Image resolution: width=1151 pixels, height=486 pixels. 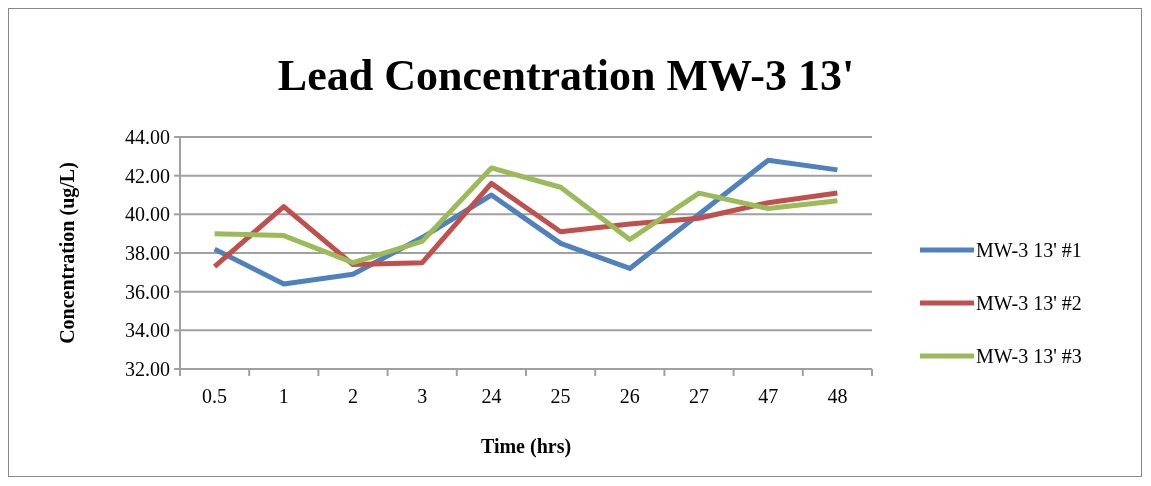 What do you see at coordinates (147, 369) in the screenshot?
I see `y-tick-label: 32.00` at bounding box center [147, 369].